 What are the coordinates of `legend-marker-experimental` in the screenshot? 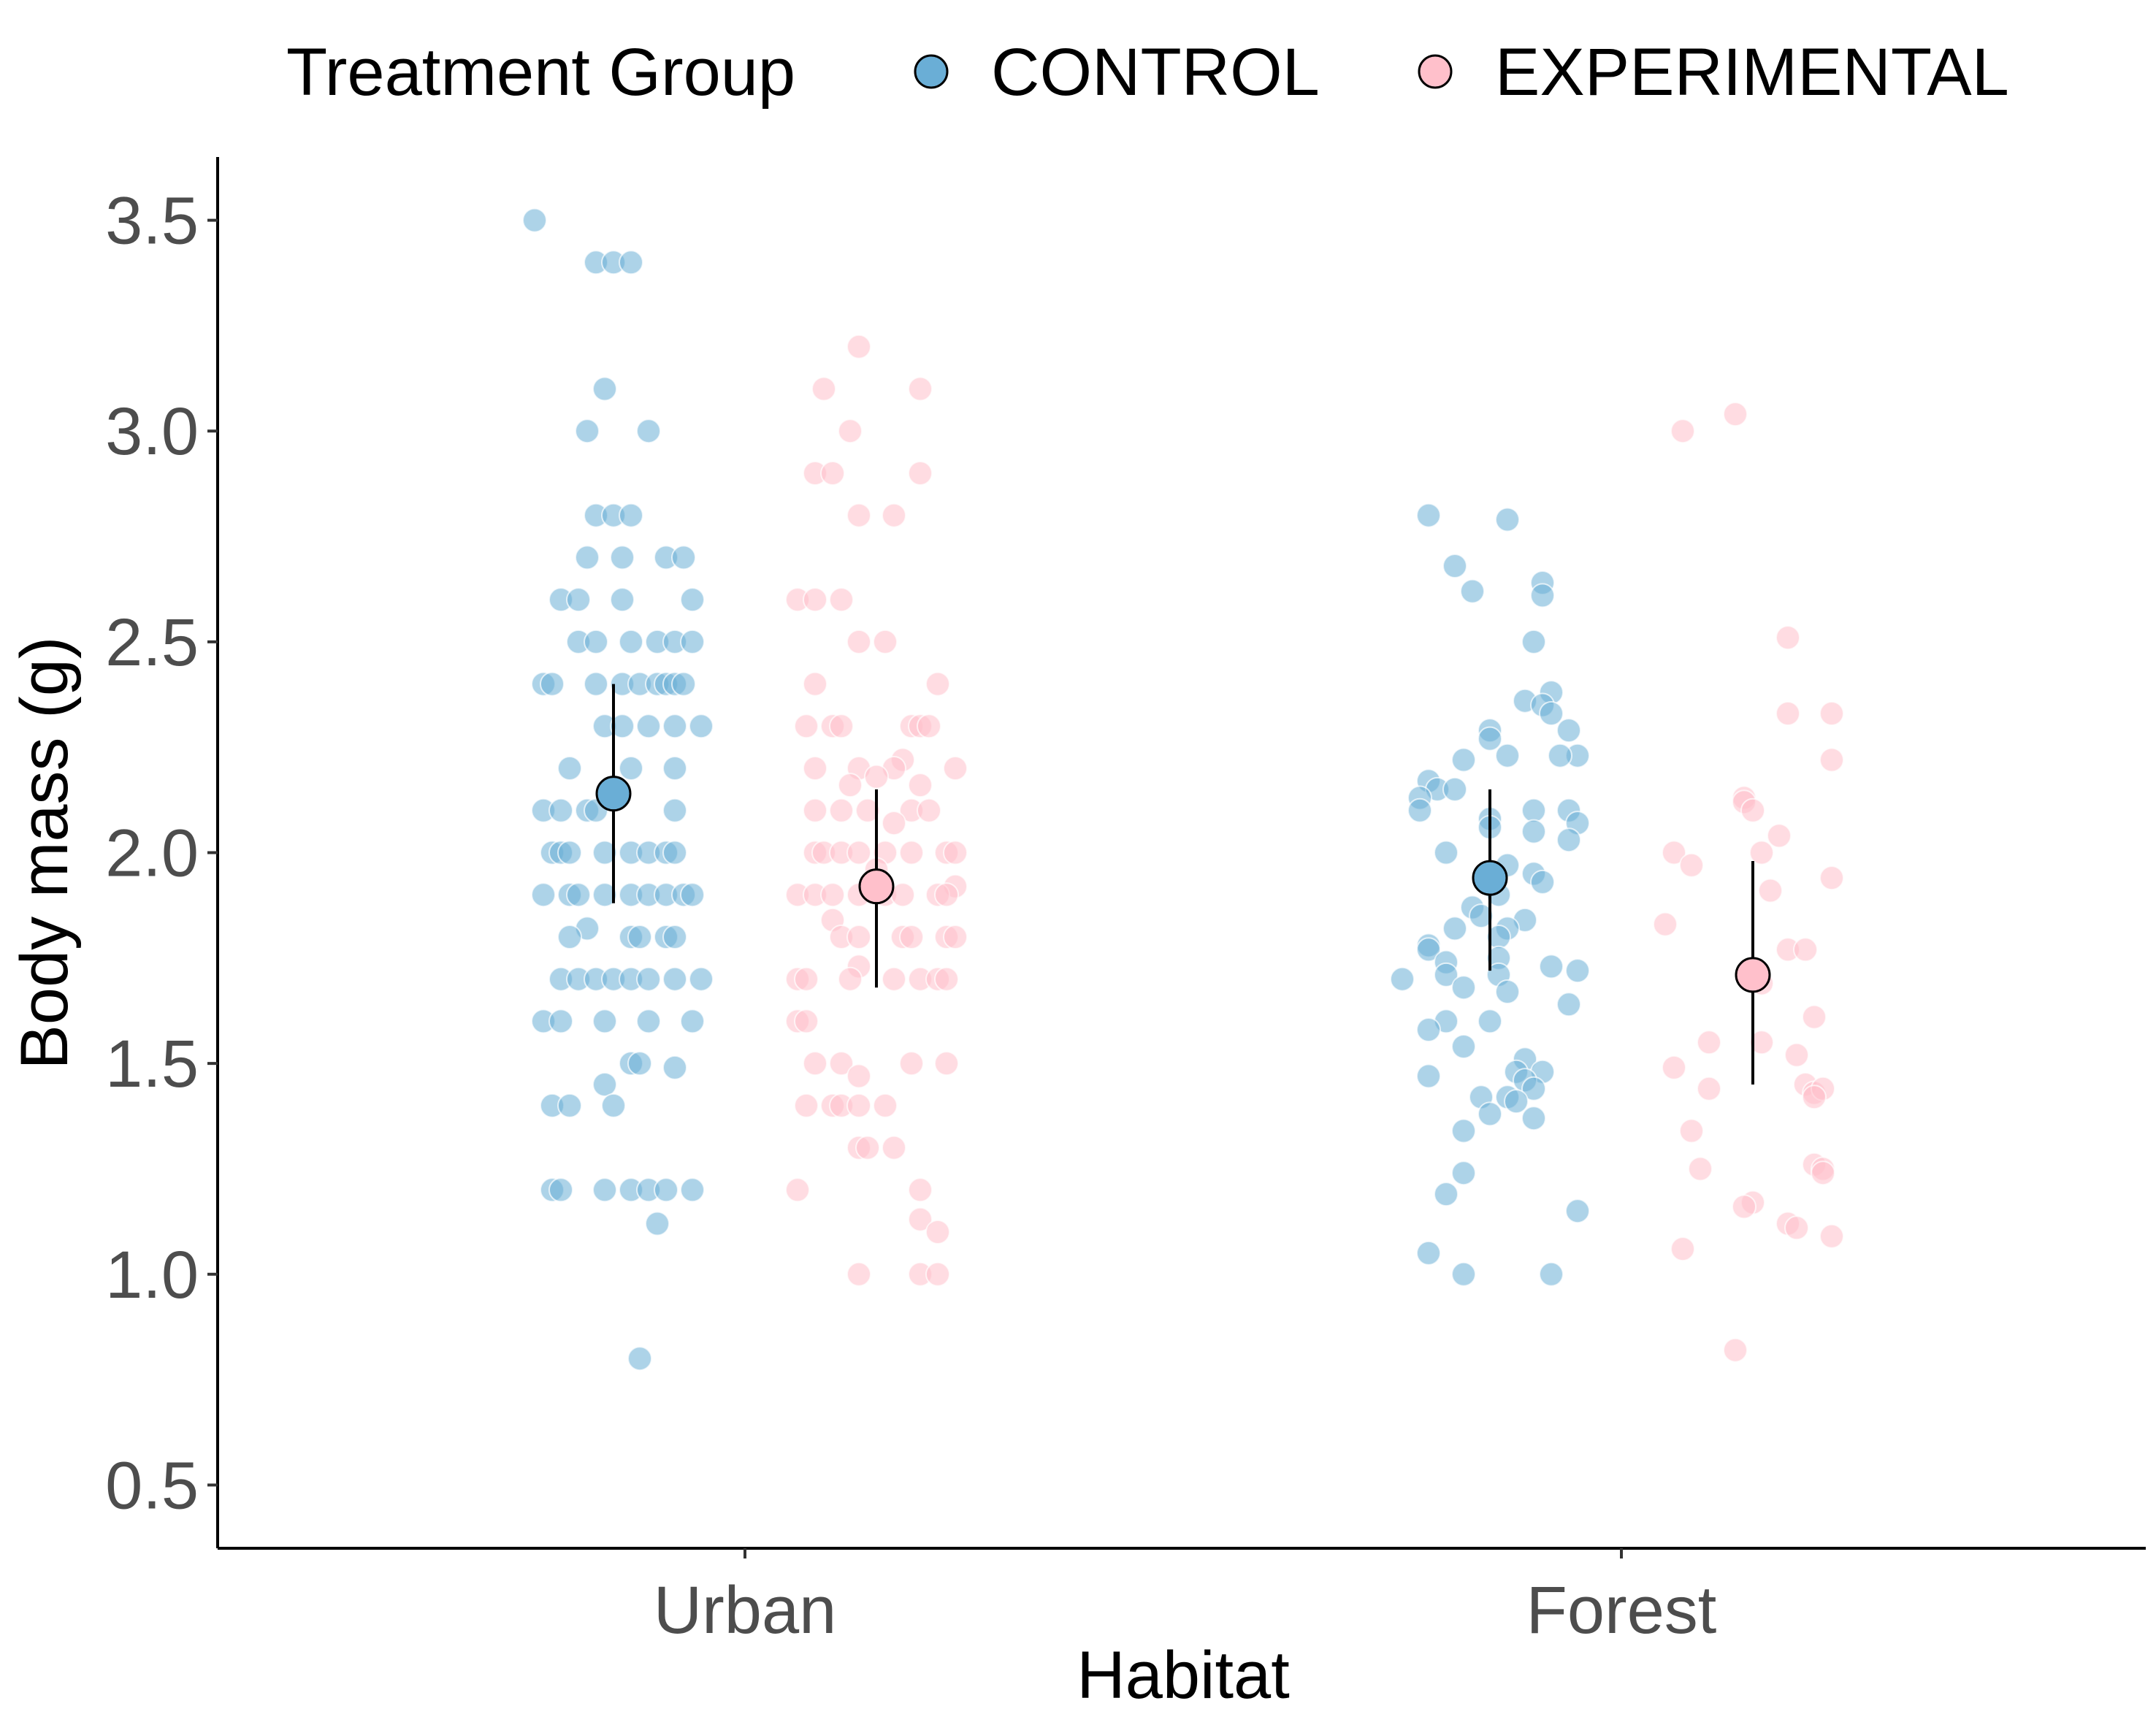 It's located at (1436, 71).